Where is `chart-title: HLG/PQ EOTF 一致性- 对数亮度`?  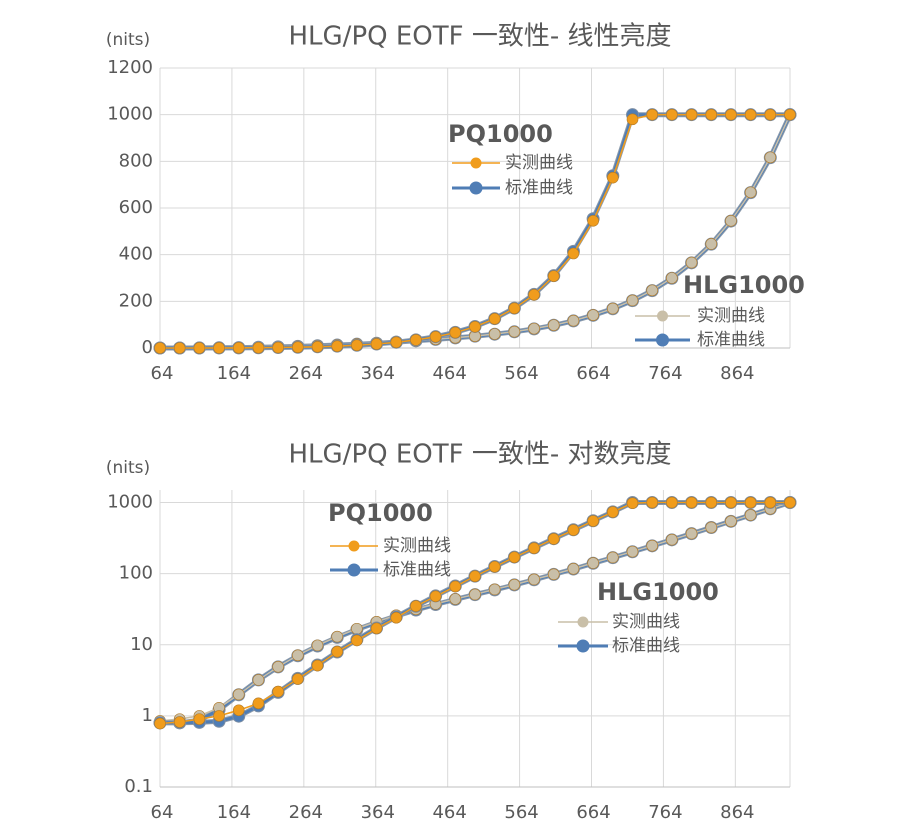
chart-title: HLG/PQ EOTF 一致性- 对数亮度 is located at coordinates (480, 455).